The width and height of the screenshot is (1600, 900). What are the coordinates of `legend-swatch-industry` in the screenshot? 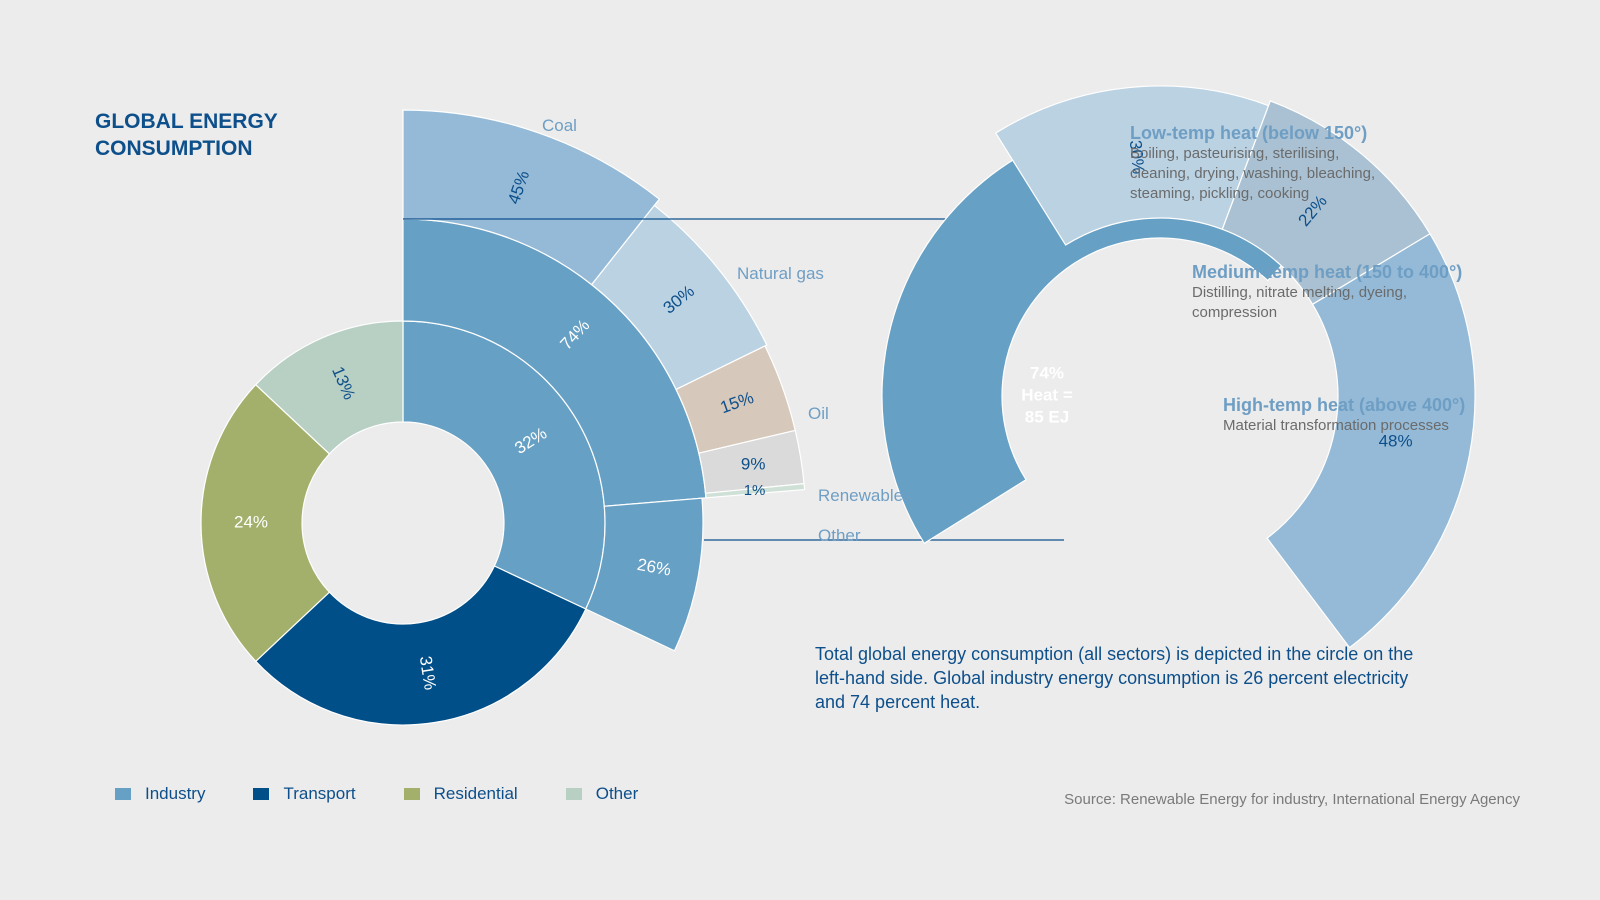 It's located at (123, 794).